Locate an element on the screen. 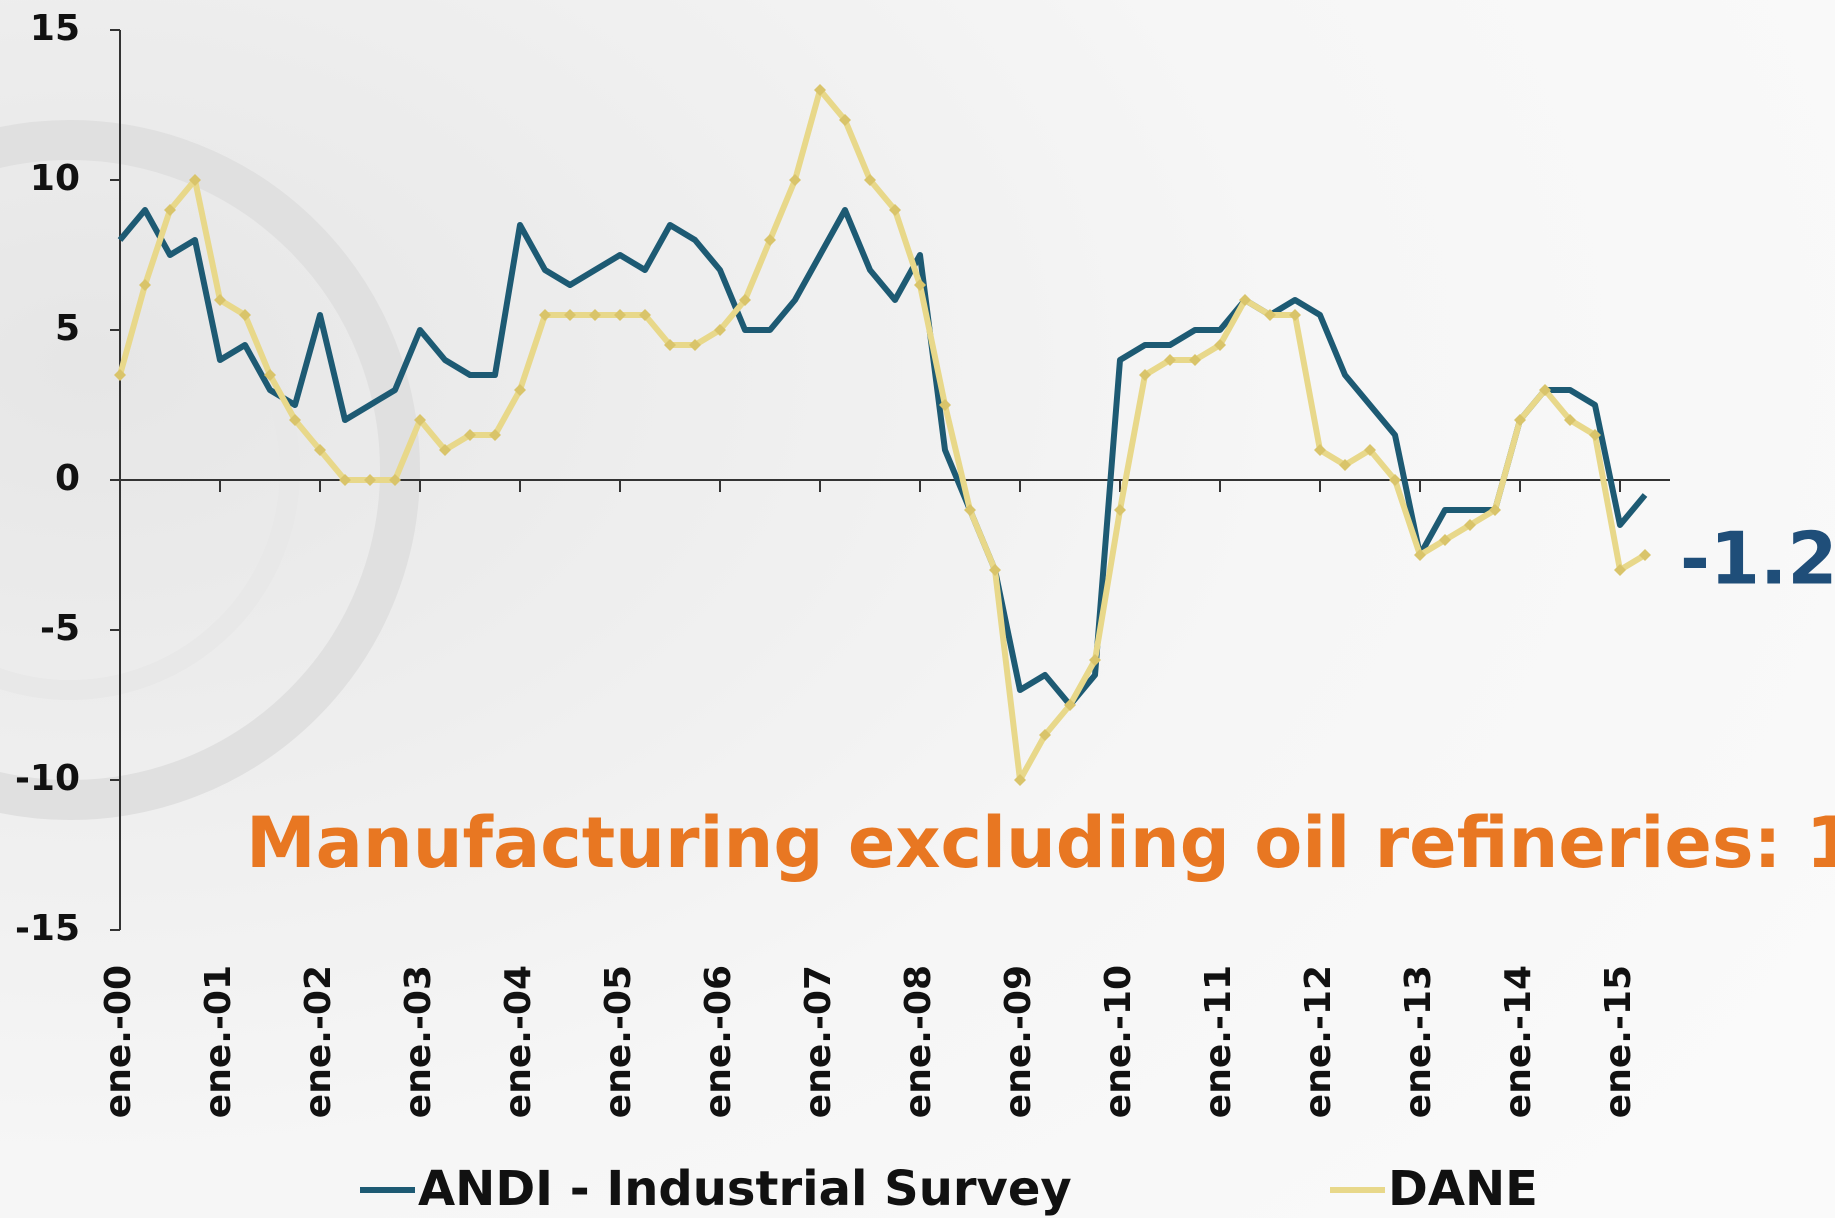  x-tick-label: ene.-15 is located at coordinates (1618, 1041).